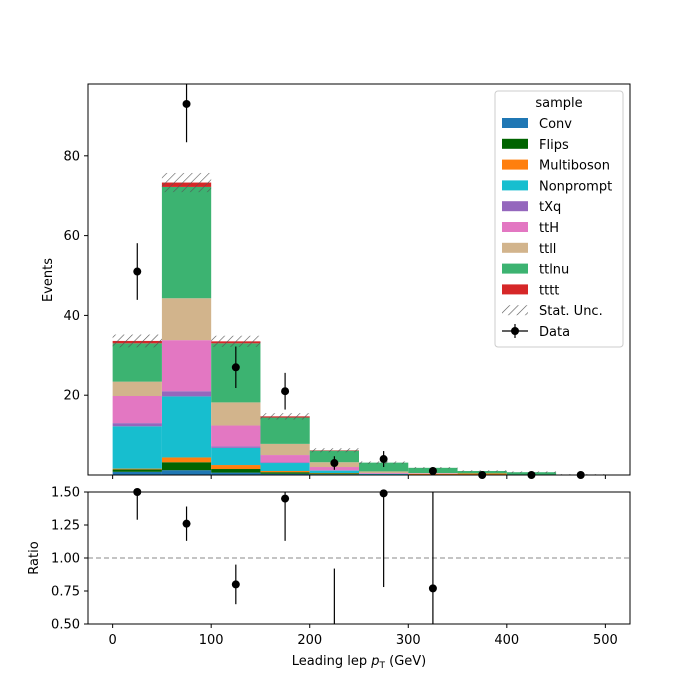  What do you see at coordinates (554, 270) in the screenshot?
I see `legend-label-ttlnu: ttlnu` at bounding box center [554, 270].